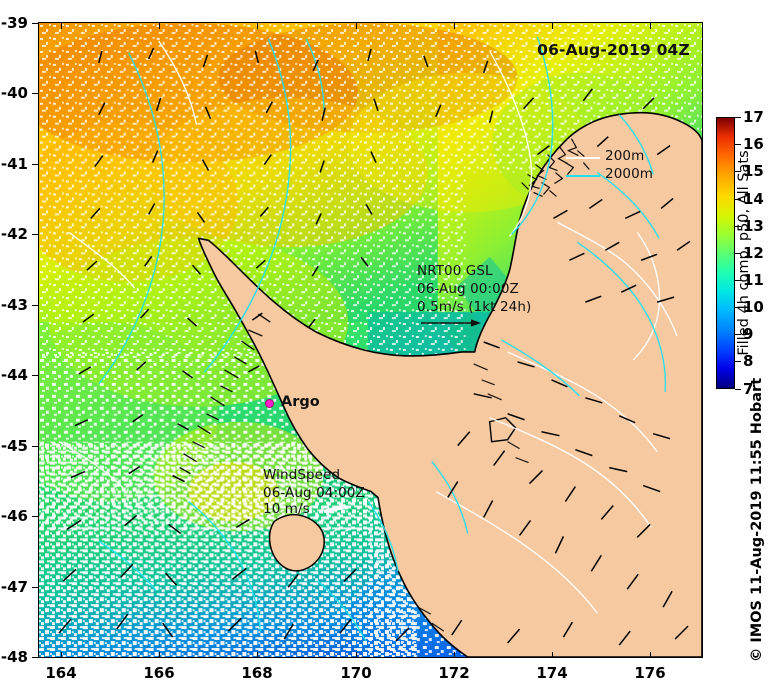 Image resolution: width=774 pixels, height=695 pixels. I want to click on x-tick-label-170: 170, so click(356, 673).